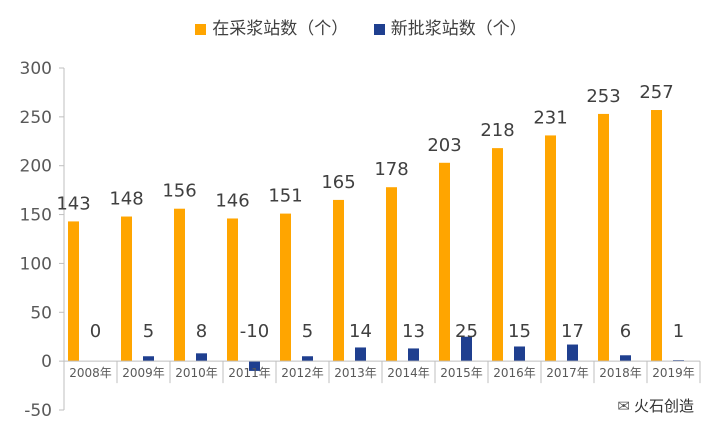 The width and height of the screenshot is (722, 434). I want to click on data-label-series-1: 165, so click(338, 182).